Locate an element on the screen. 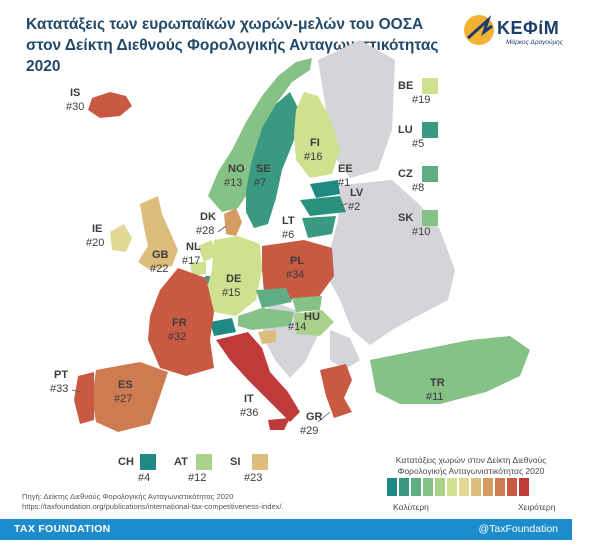 The height and width of the screenshot is (552, 589). label-se-code: SE is located at coordinates (263, 169).